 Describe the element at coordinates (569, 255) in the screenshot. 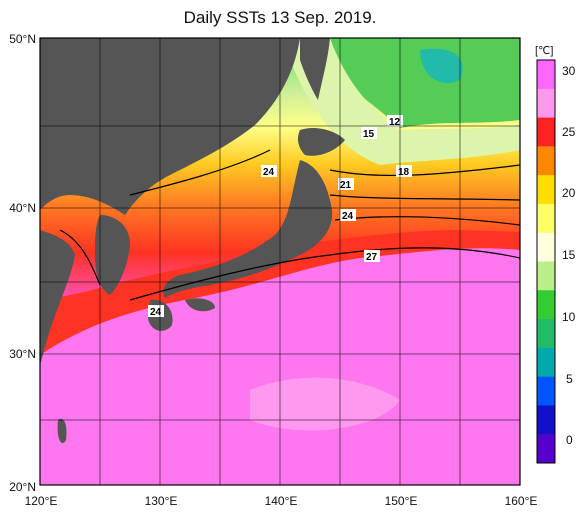

I see `colorbar-tick-15: 15` at that location.